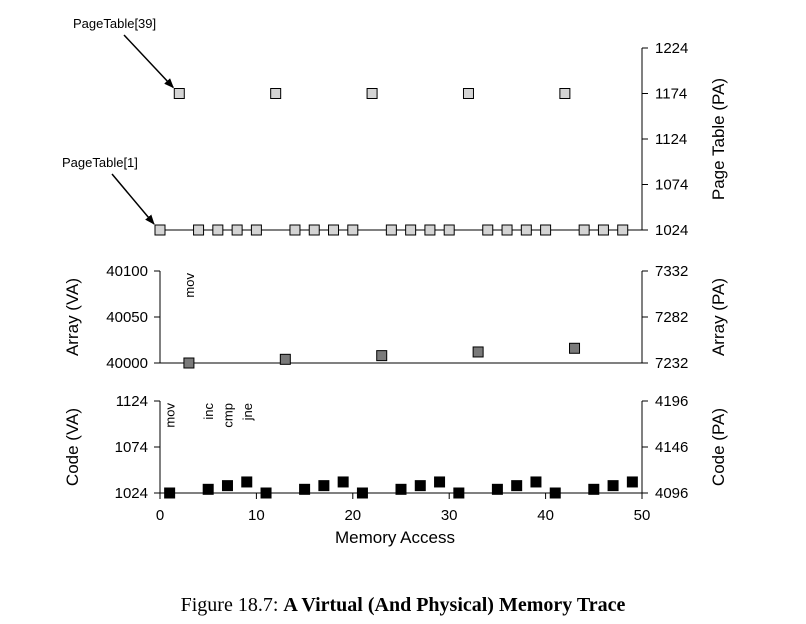 The height and width of the screenshot is (624, 806). What do you see at coordinates (72, 317) in the screenshot?
I see `array-left-axis-label: Array (VA)` at bounding box center [72, 317].